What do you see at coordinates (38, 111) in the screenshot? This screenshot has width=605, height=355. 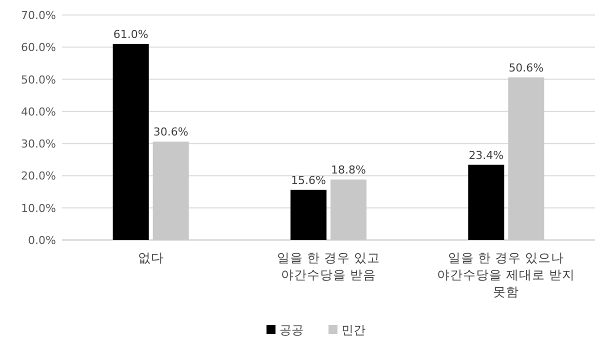 I see `y-tick-label: 40.0%` at bounding box center [38, 111].